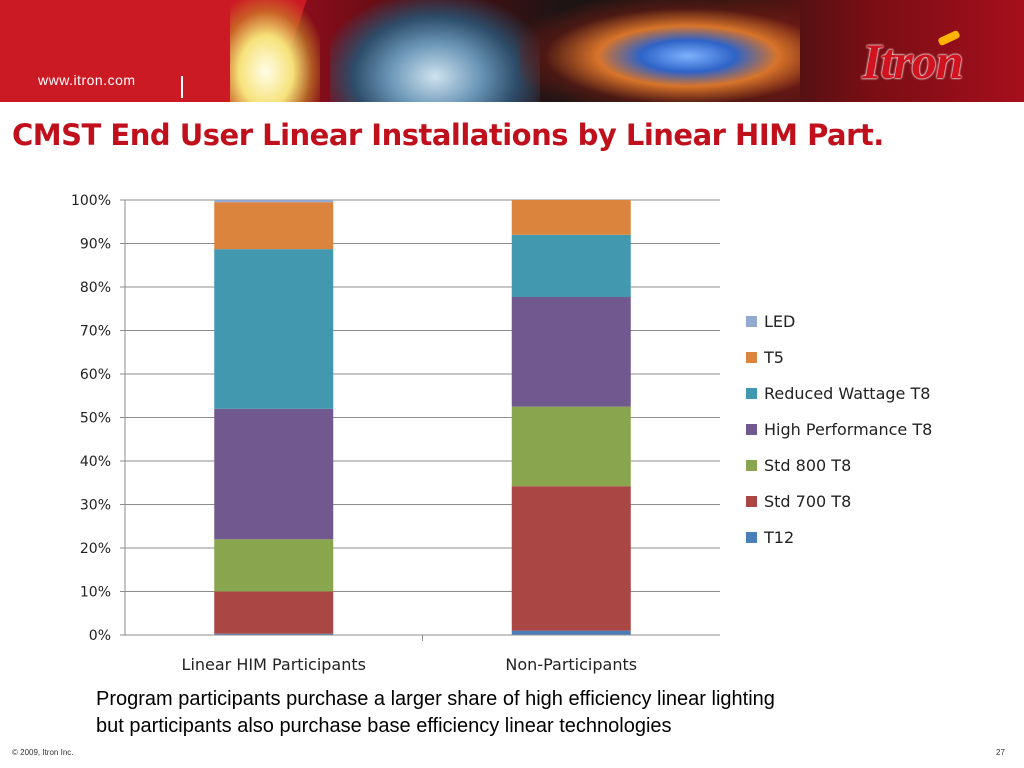 Image resolution: width=1024 pixels, height=768 pixels. I want to click on page-number: 27, so click(1000, 752).